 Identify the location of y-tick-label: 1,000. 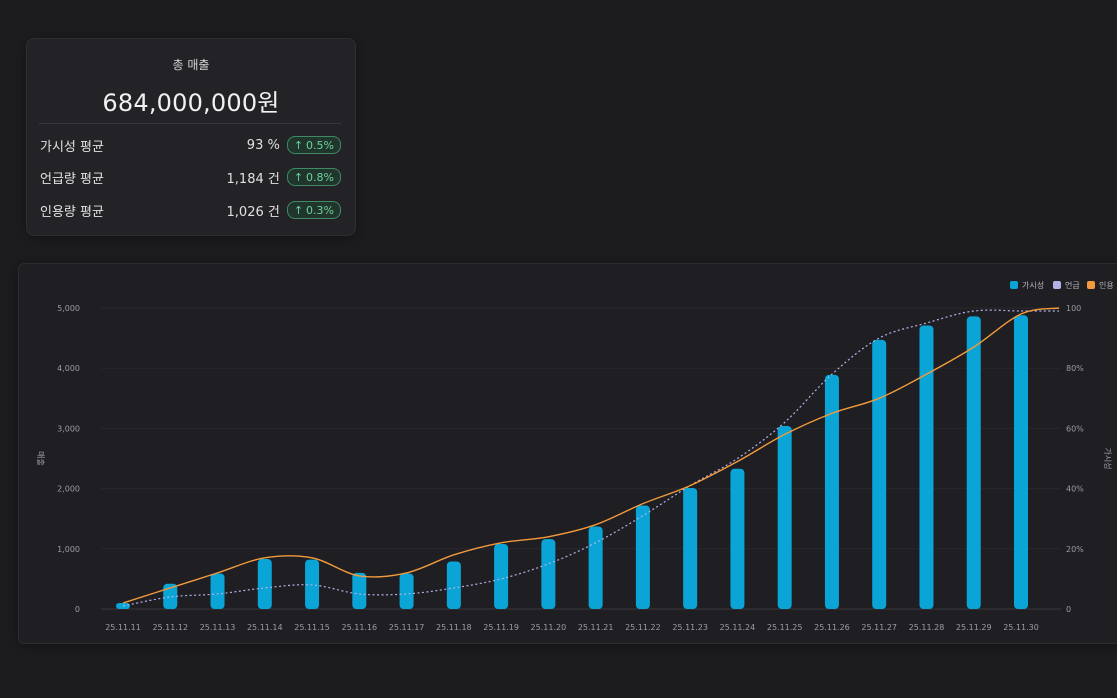
(68, 549).